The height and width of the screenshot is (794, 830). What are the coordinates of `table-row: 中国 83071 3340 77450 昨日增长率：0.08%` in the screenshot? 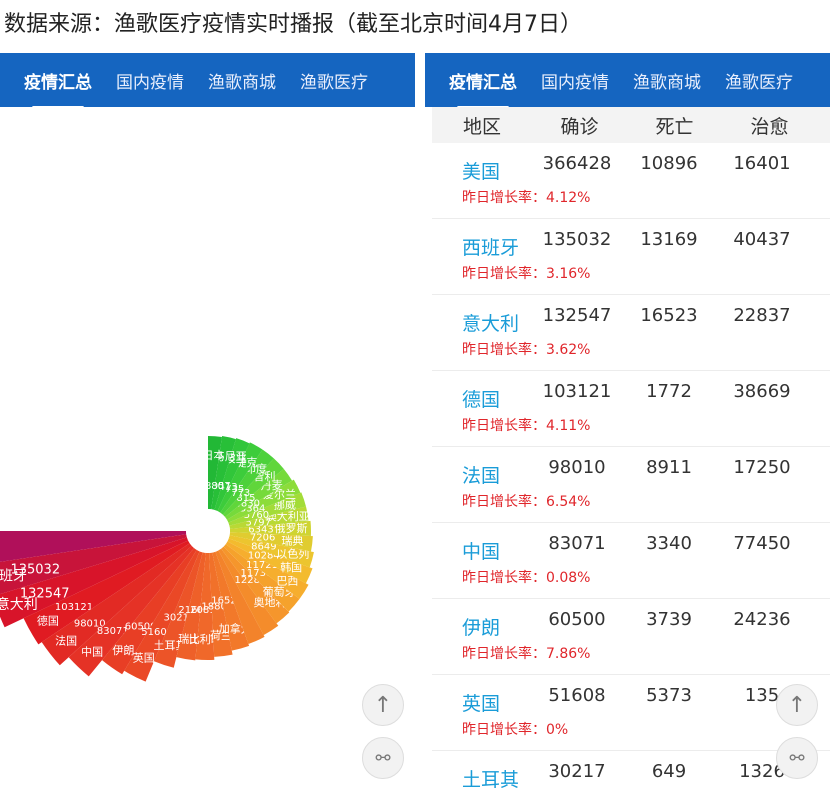 It's located at (631, 561).